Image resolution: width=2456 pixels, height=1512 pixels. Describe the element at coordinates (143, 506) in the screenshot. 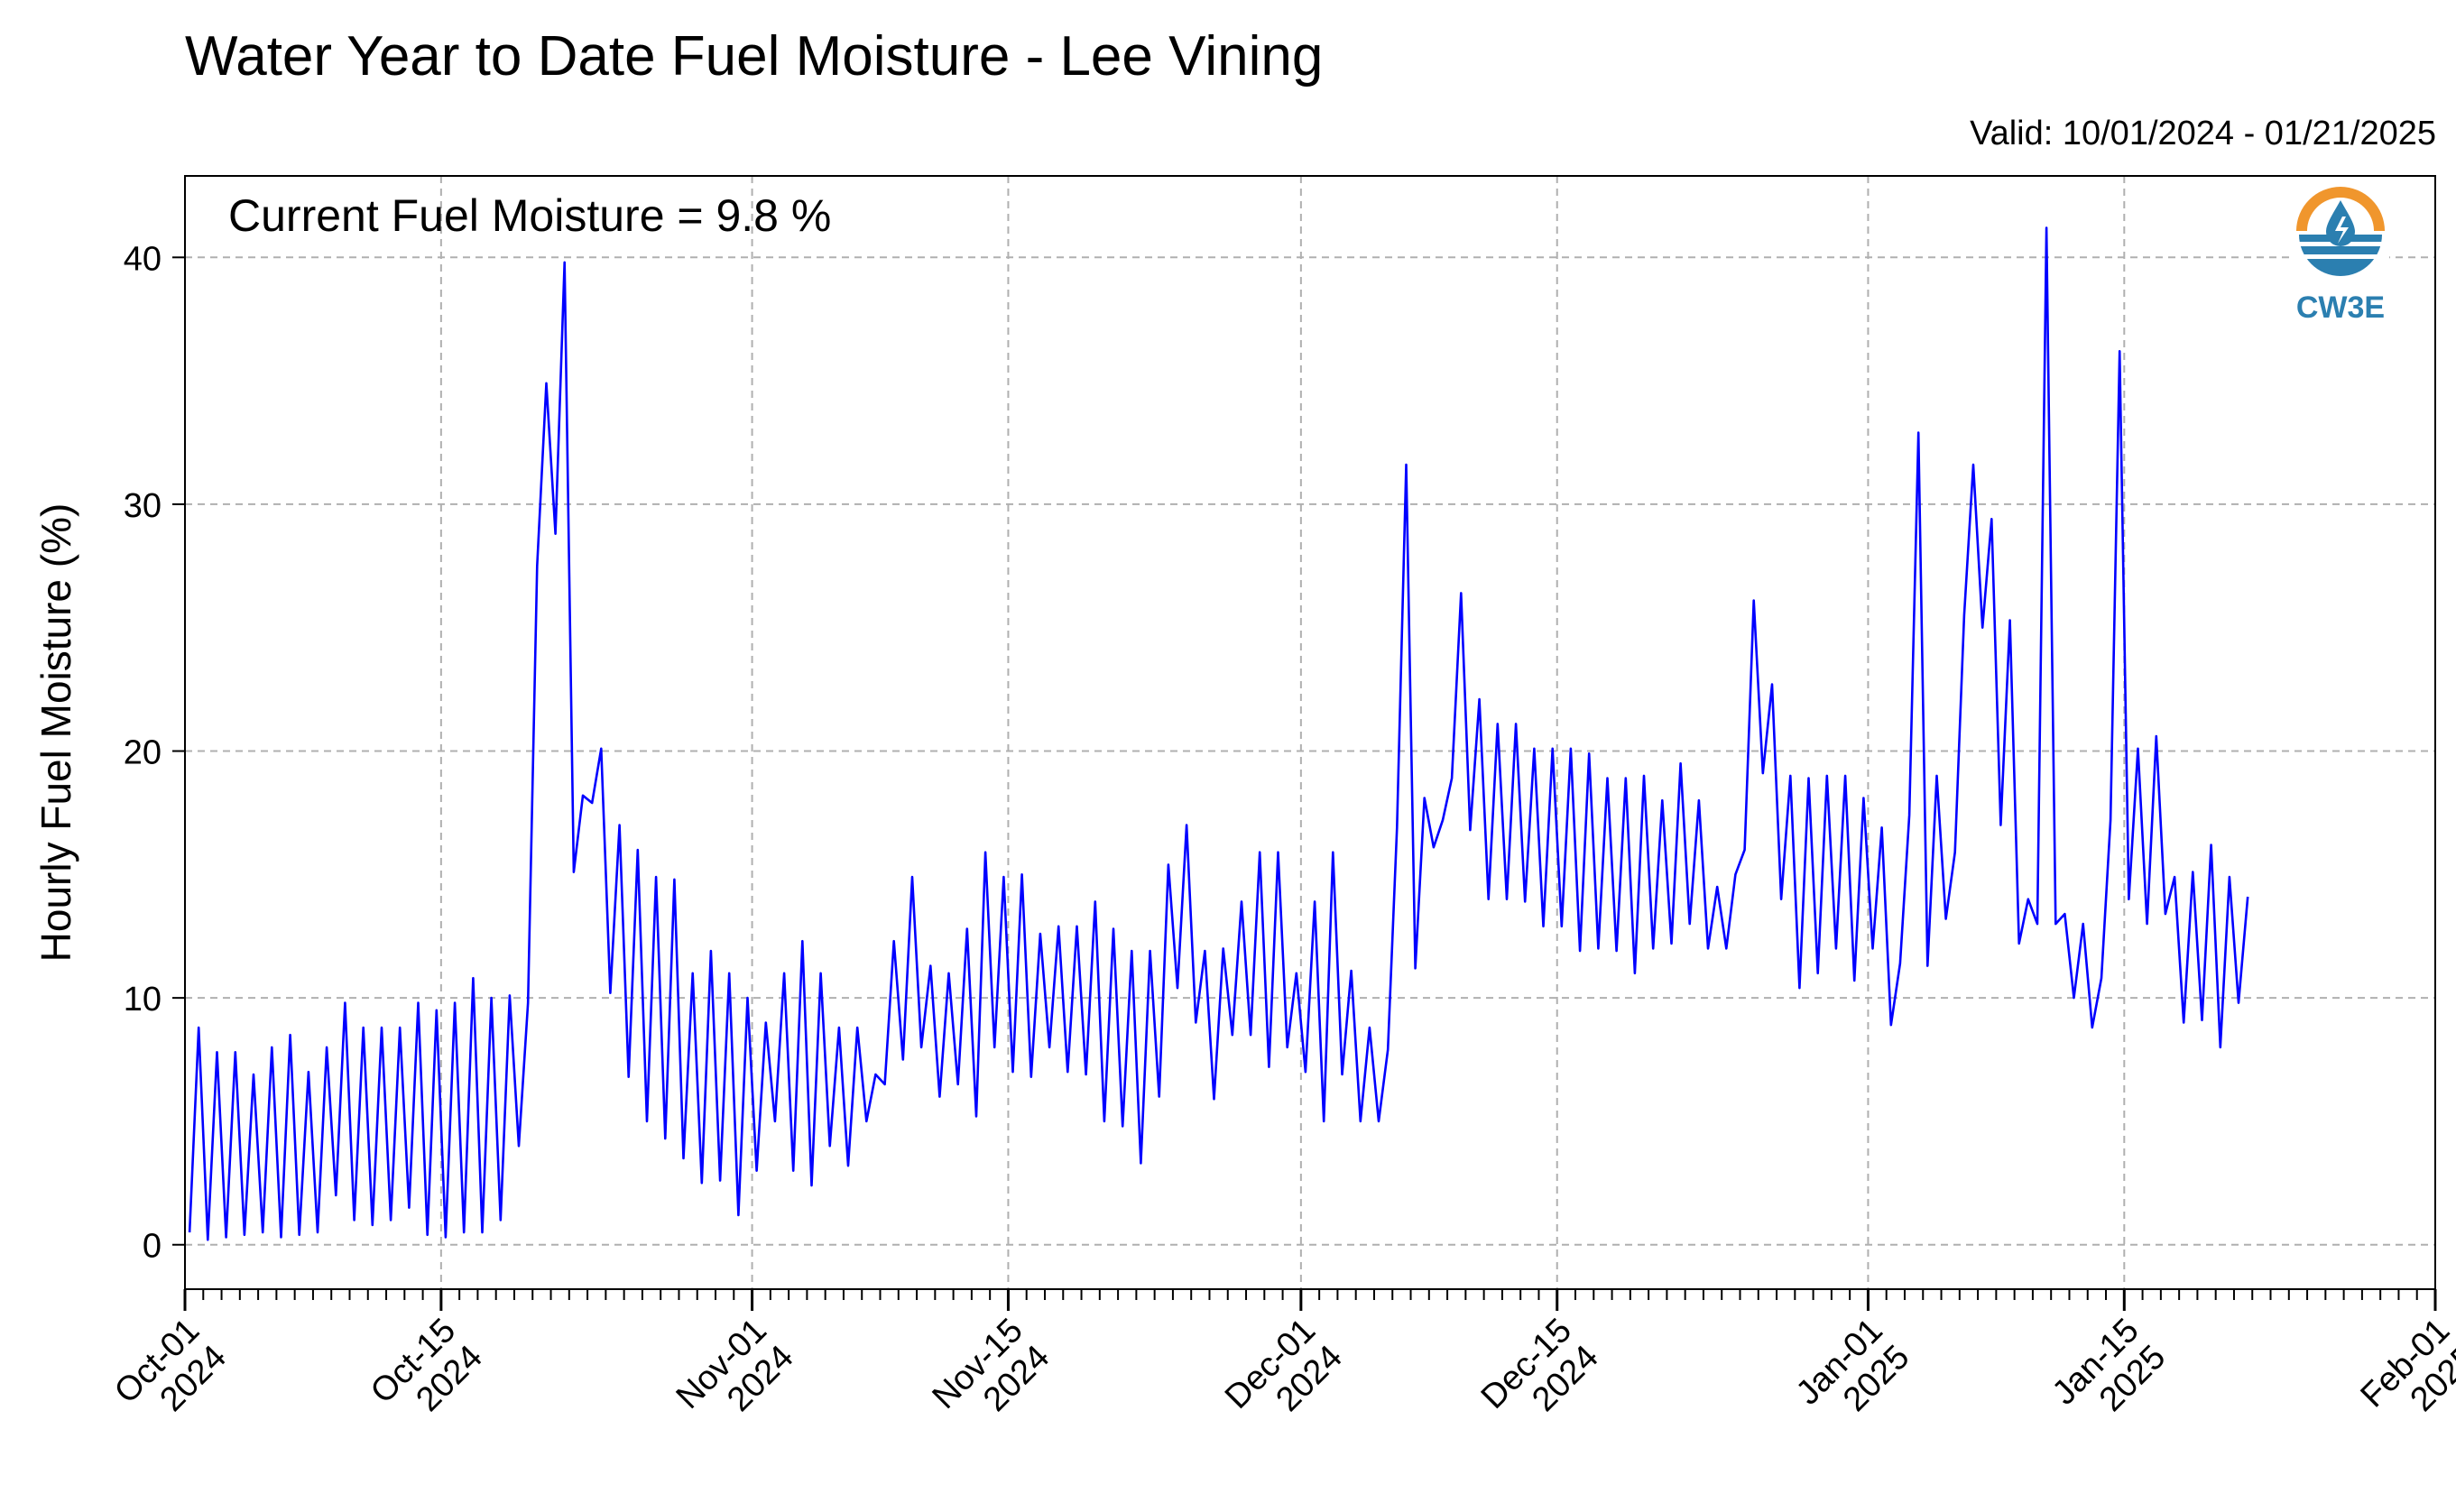

I see `y-tick-label: 30` at that location.